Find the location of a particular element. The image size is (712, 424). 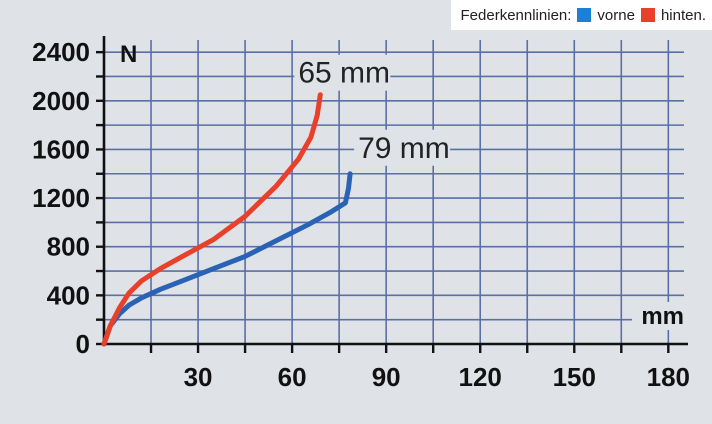

legend-label-vorne: vorne is located at coordinates (616, 15).